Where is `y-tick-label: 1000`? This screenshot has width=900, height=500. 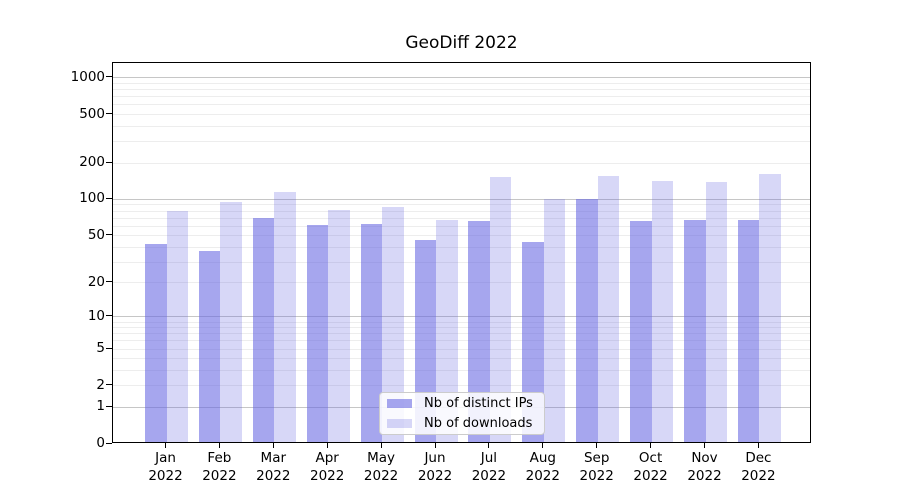
y-tick-label: 1000 is located at coordinates (87, 76).